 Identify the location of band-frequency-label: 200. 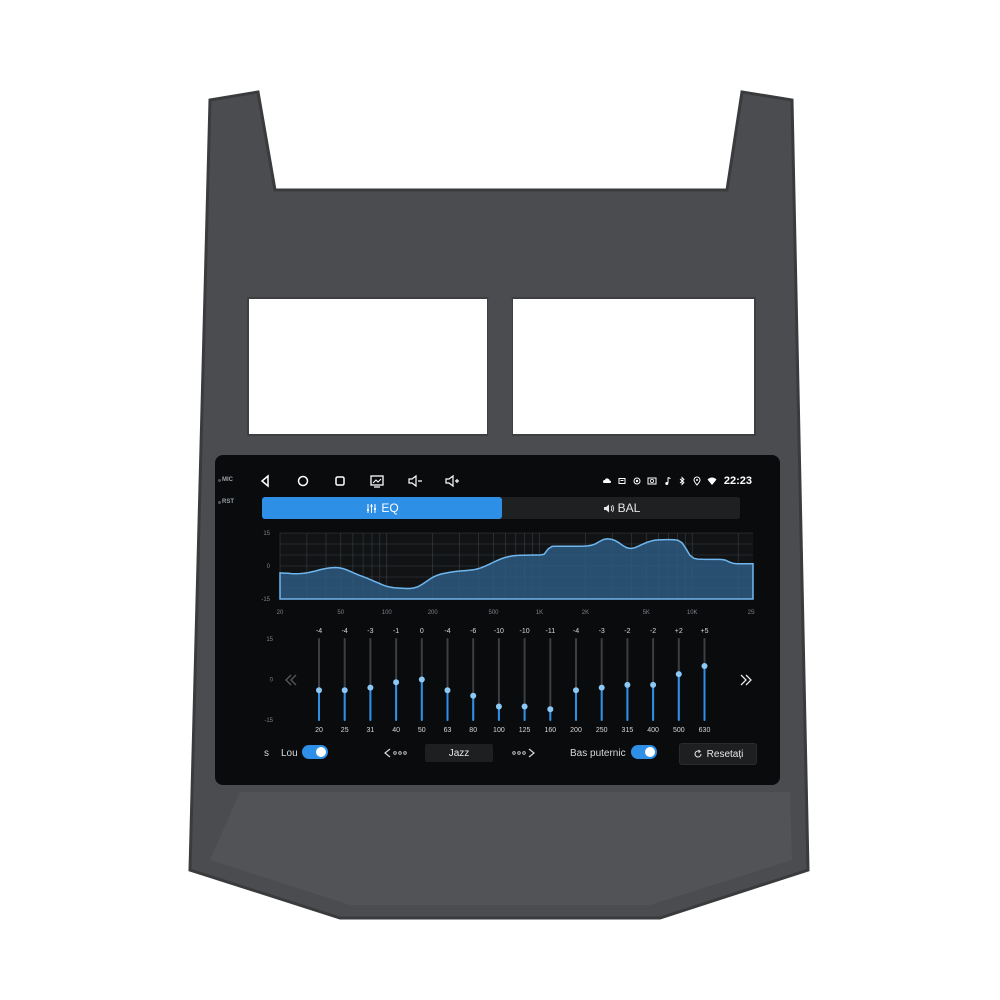
(576, 730).